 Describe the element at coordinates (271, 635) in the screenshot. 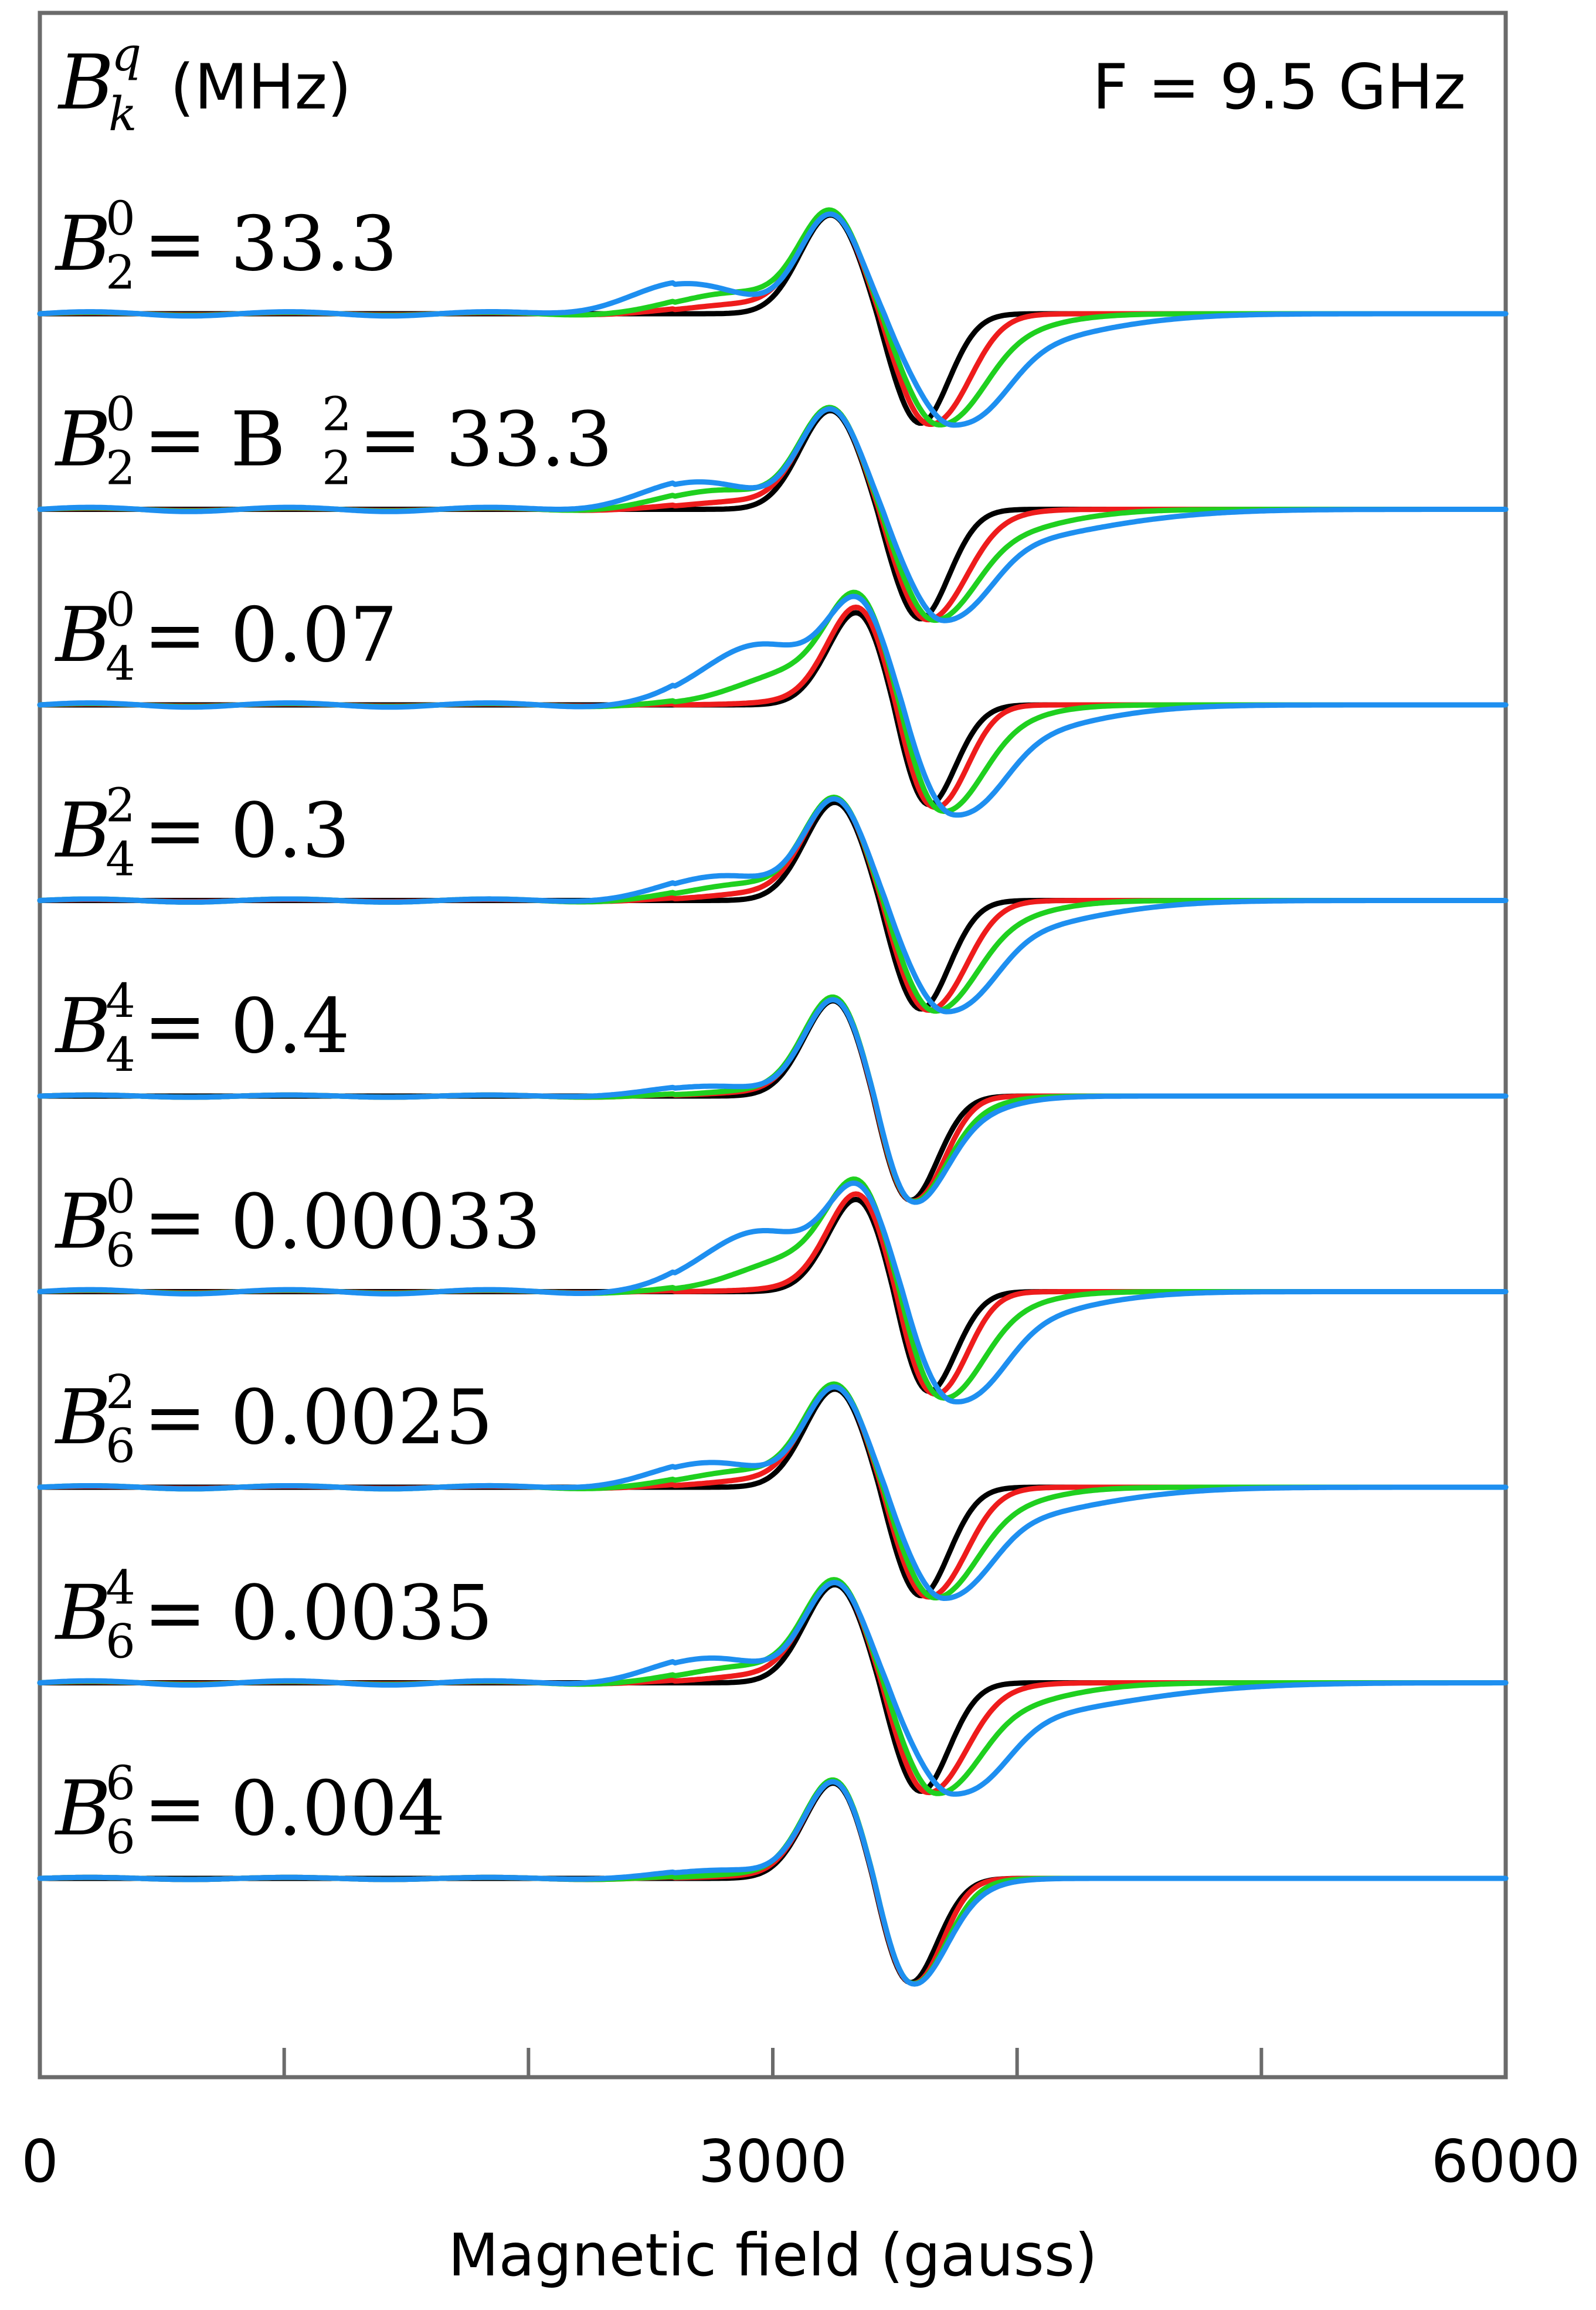

I see `panel-label-value: = 0.07` at that location.